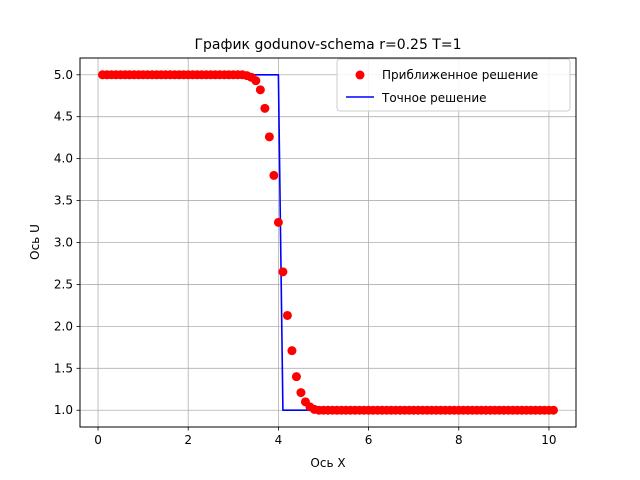 Image resolution: width=640 pixels, height=480 pixels. Describe the element at coordinates (63, 117) in the screenshot. I see `y-tick-label: 4.5` at that location.